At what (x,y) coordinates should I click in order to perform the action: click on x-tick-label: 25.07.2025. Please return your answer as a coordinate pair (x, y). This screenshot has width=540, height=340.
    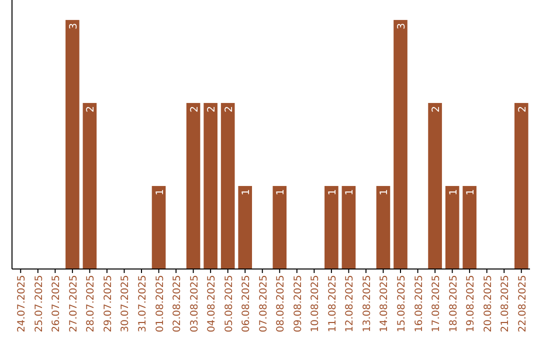
    Looking at the image, I should click on (39, 303).